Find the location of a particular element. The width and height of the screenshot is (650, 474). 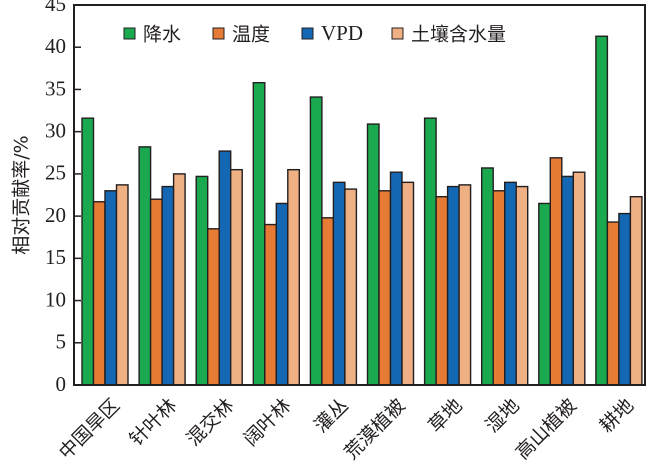

x-tick-label: 湿地 is located at coordinates (502, 416).